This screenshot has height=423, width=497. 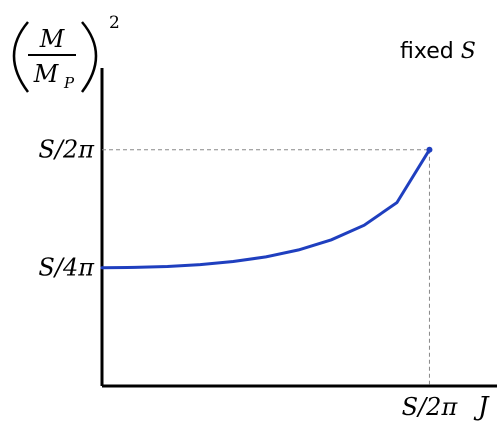 I want to click on y-axis-label: M M P 2, so click(x=66, y=53).